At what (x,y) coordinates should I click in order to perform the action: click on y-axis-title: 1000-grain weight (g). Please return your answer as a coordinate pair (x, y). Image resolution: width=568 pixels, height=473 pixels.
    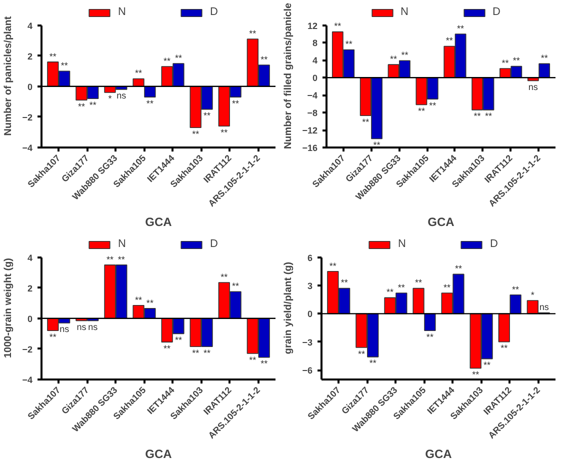
    Looking at the image, I should click on (8, 308).